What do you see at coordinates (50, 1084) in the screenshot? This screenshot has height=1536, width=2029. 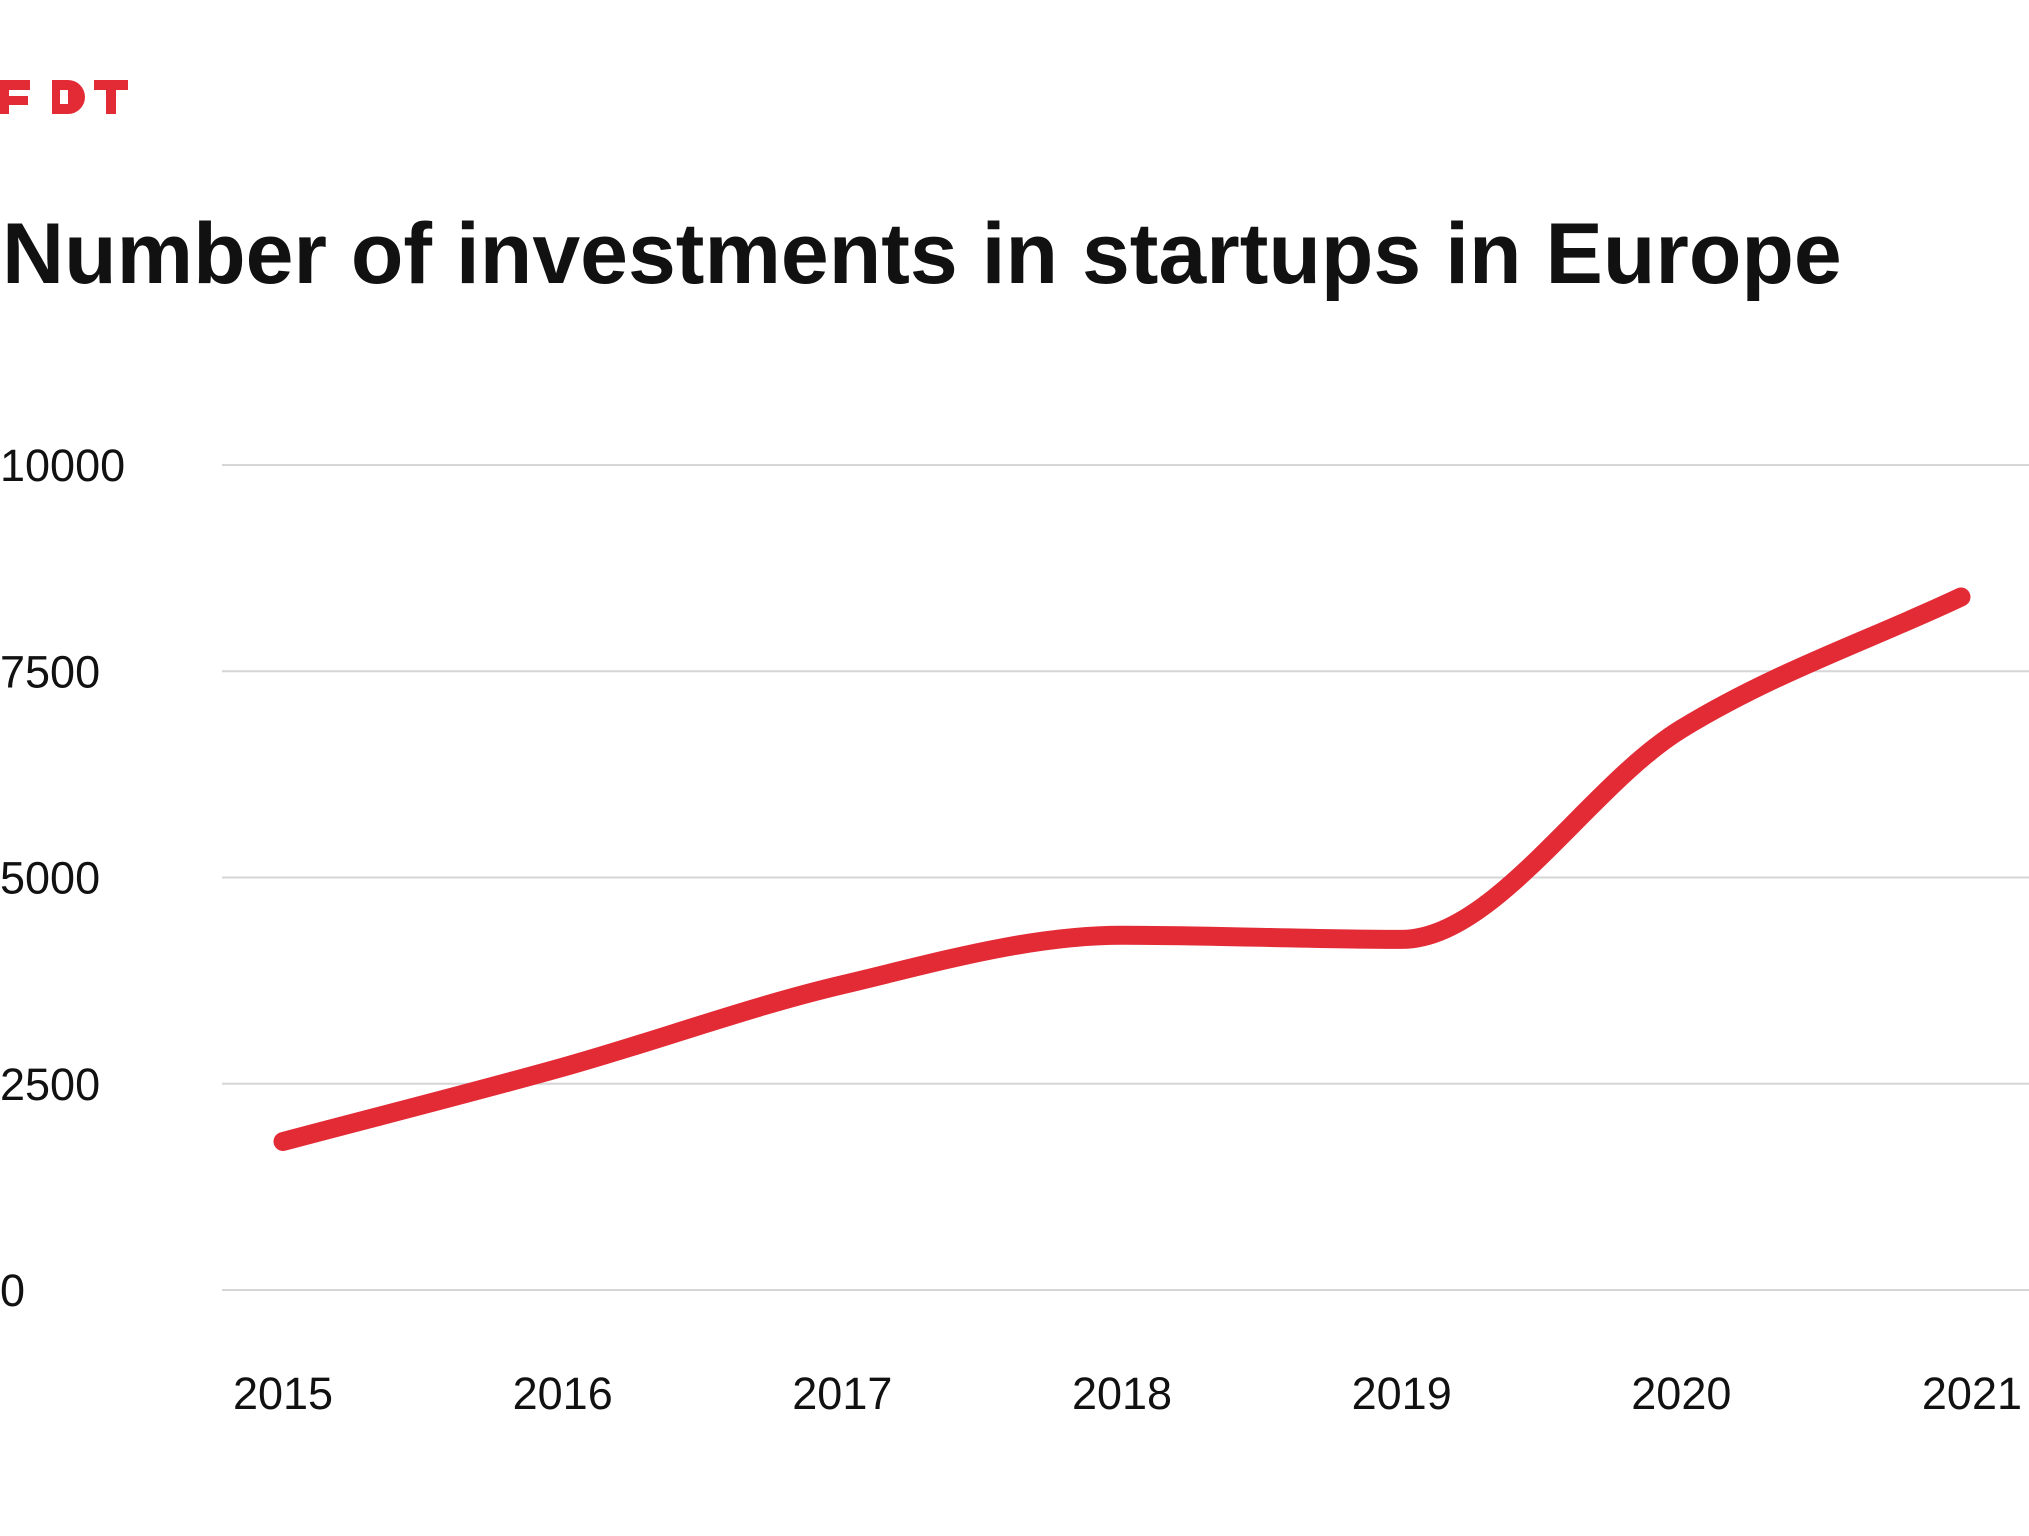 I see `y-tick-label: 2500` at bounding box center [50, 1084].